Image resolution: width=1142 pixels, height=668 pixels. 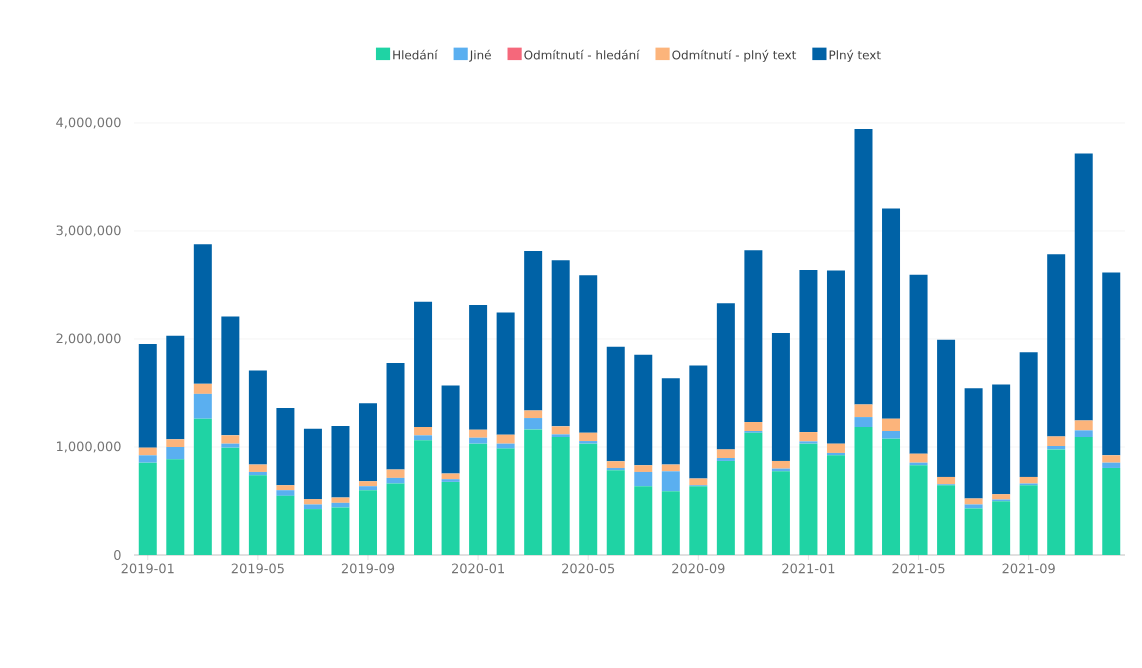 I want to click on legend-label: Plný text, so click(x=855, y=55).